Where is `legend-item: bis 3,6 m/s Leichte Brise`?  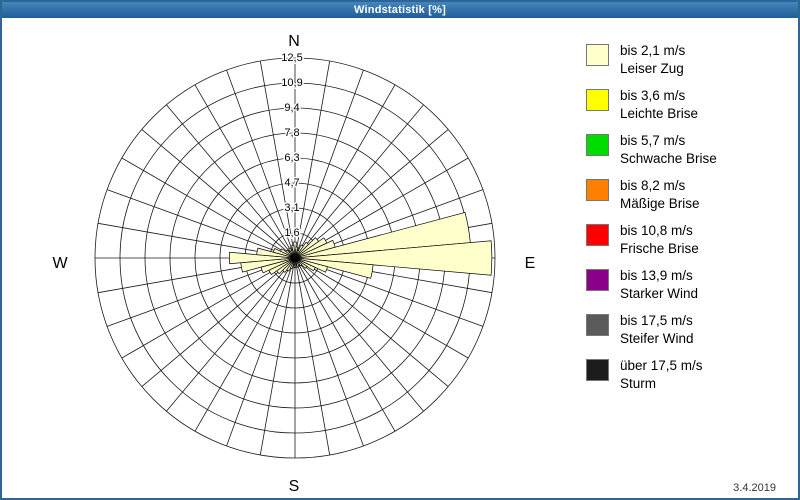 legend-item: bis 3,6 m/s Leichte Brise is located at coordinates (691, 105).